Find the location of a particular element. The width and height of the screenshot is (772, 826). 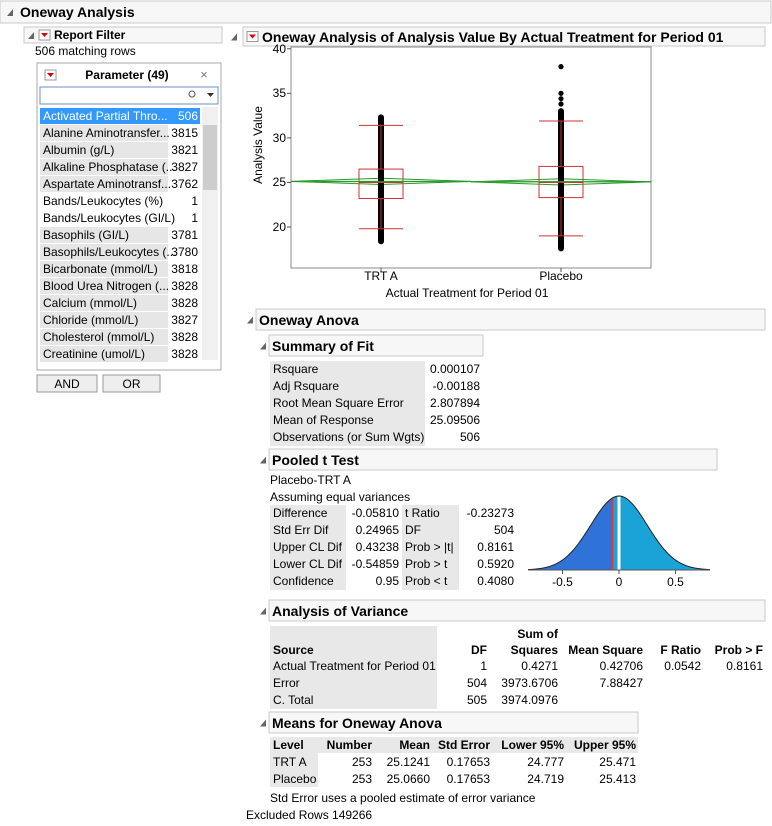

note: Assuming equal variances is located at coordinates (340, 497).